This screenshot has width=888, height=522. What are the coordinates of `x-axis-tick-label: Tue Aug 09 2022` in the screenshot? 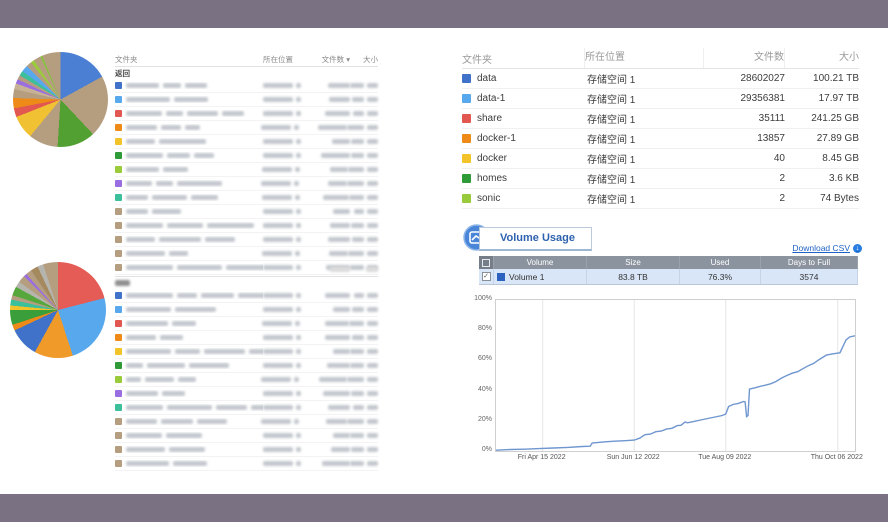 It's located at (725, 457).